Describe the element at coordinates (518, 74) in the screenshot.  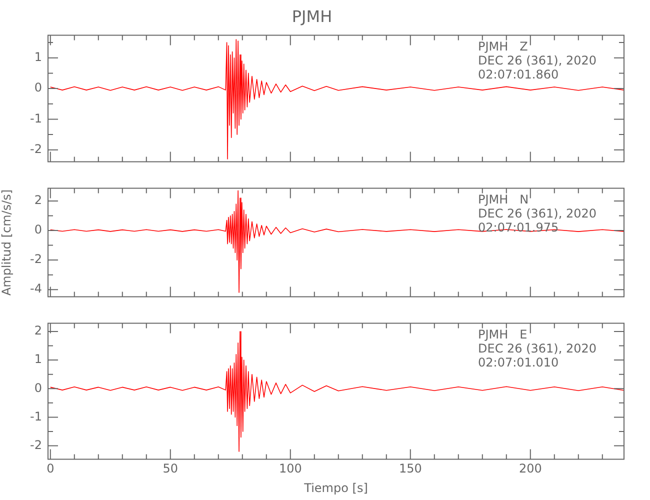
I see `annotation: 02:07:01.860` at that location.